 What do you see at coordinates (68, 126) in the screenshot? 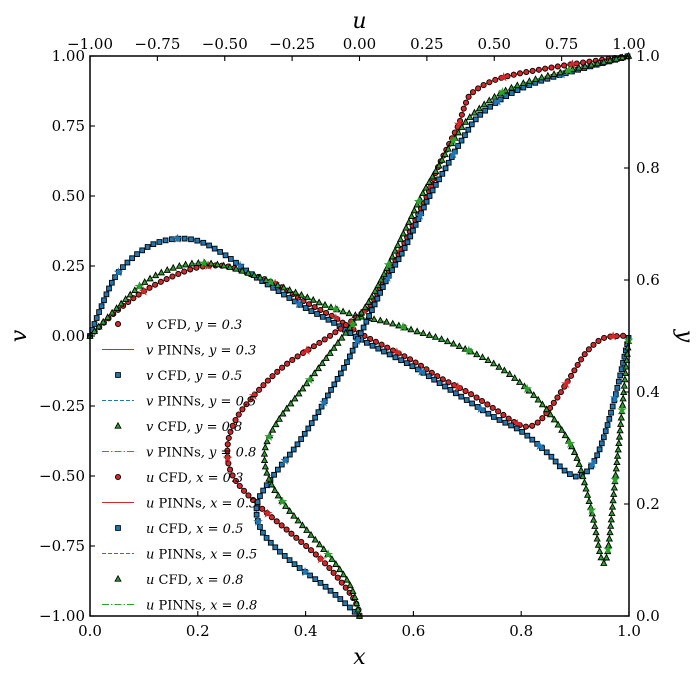
I see `left-tick-label-7: 0.75` at bounding box center [68, 126].